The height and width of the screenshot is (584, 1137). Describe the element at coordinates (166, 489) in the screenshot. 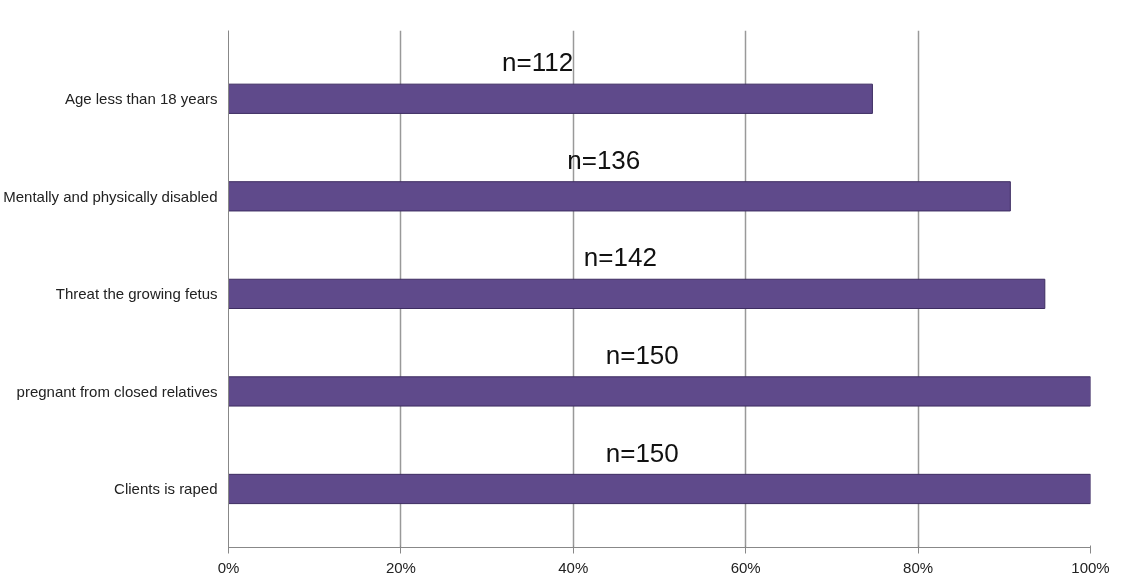

I see `y-tick-label: Clients is raped` at that location.